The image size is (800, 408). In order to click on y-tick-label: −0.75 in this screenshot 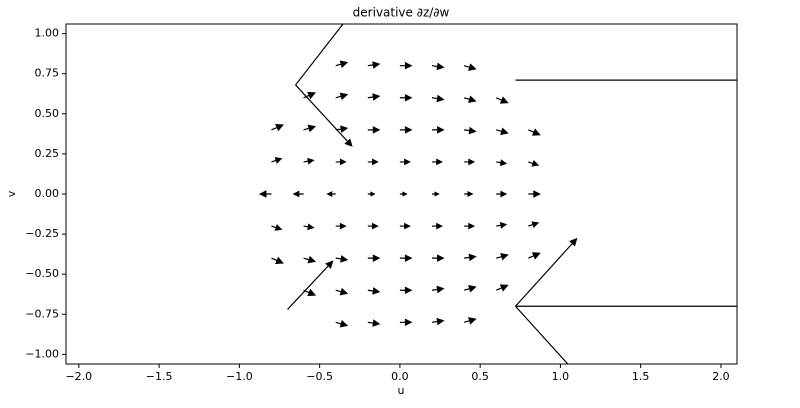, I will do `click(42, 313)`.